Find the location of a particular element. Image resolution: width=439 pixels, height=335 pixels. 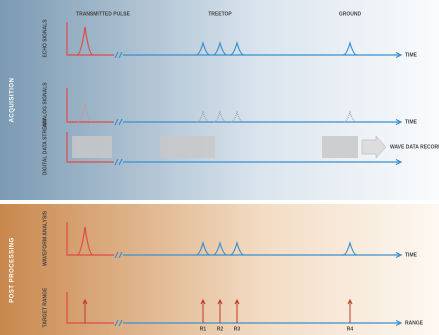

row-label: TARGET RANGE is located at coordinates (45, 307).